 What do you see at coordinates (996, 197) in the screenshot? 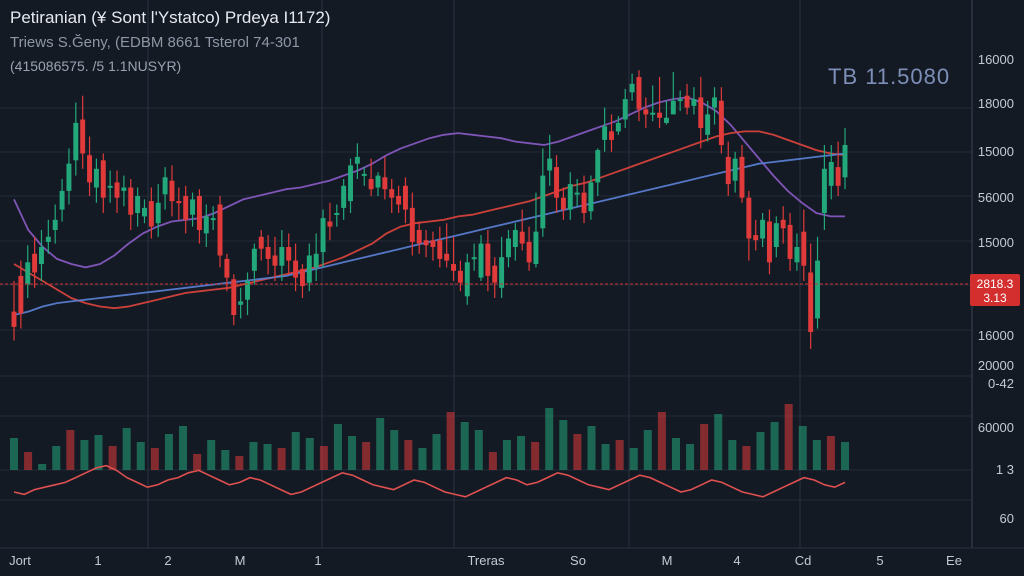
I see `price-axis-label: 56000` at bounding box center [996, 197].